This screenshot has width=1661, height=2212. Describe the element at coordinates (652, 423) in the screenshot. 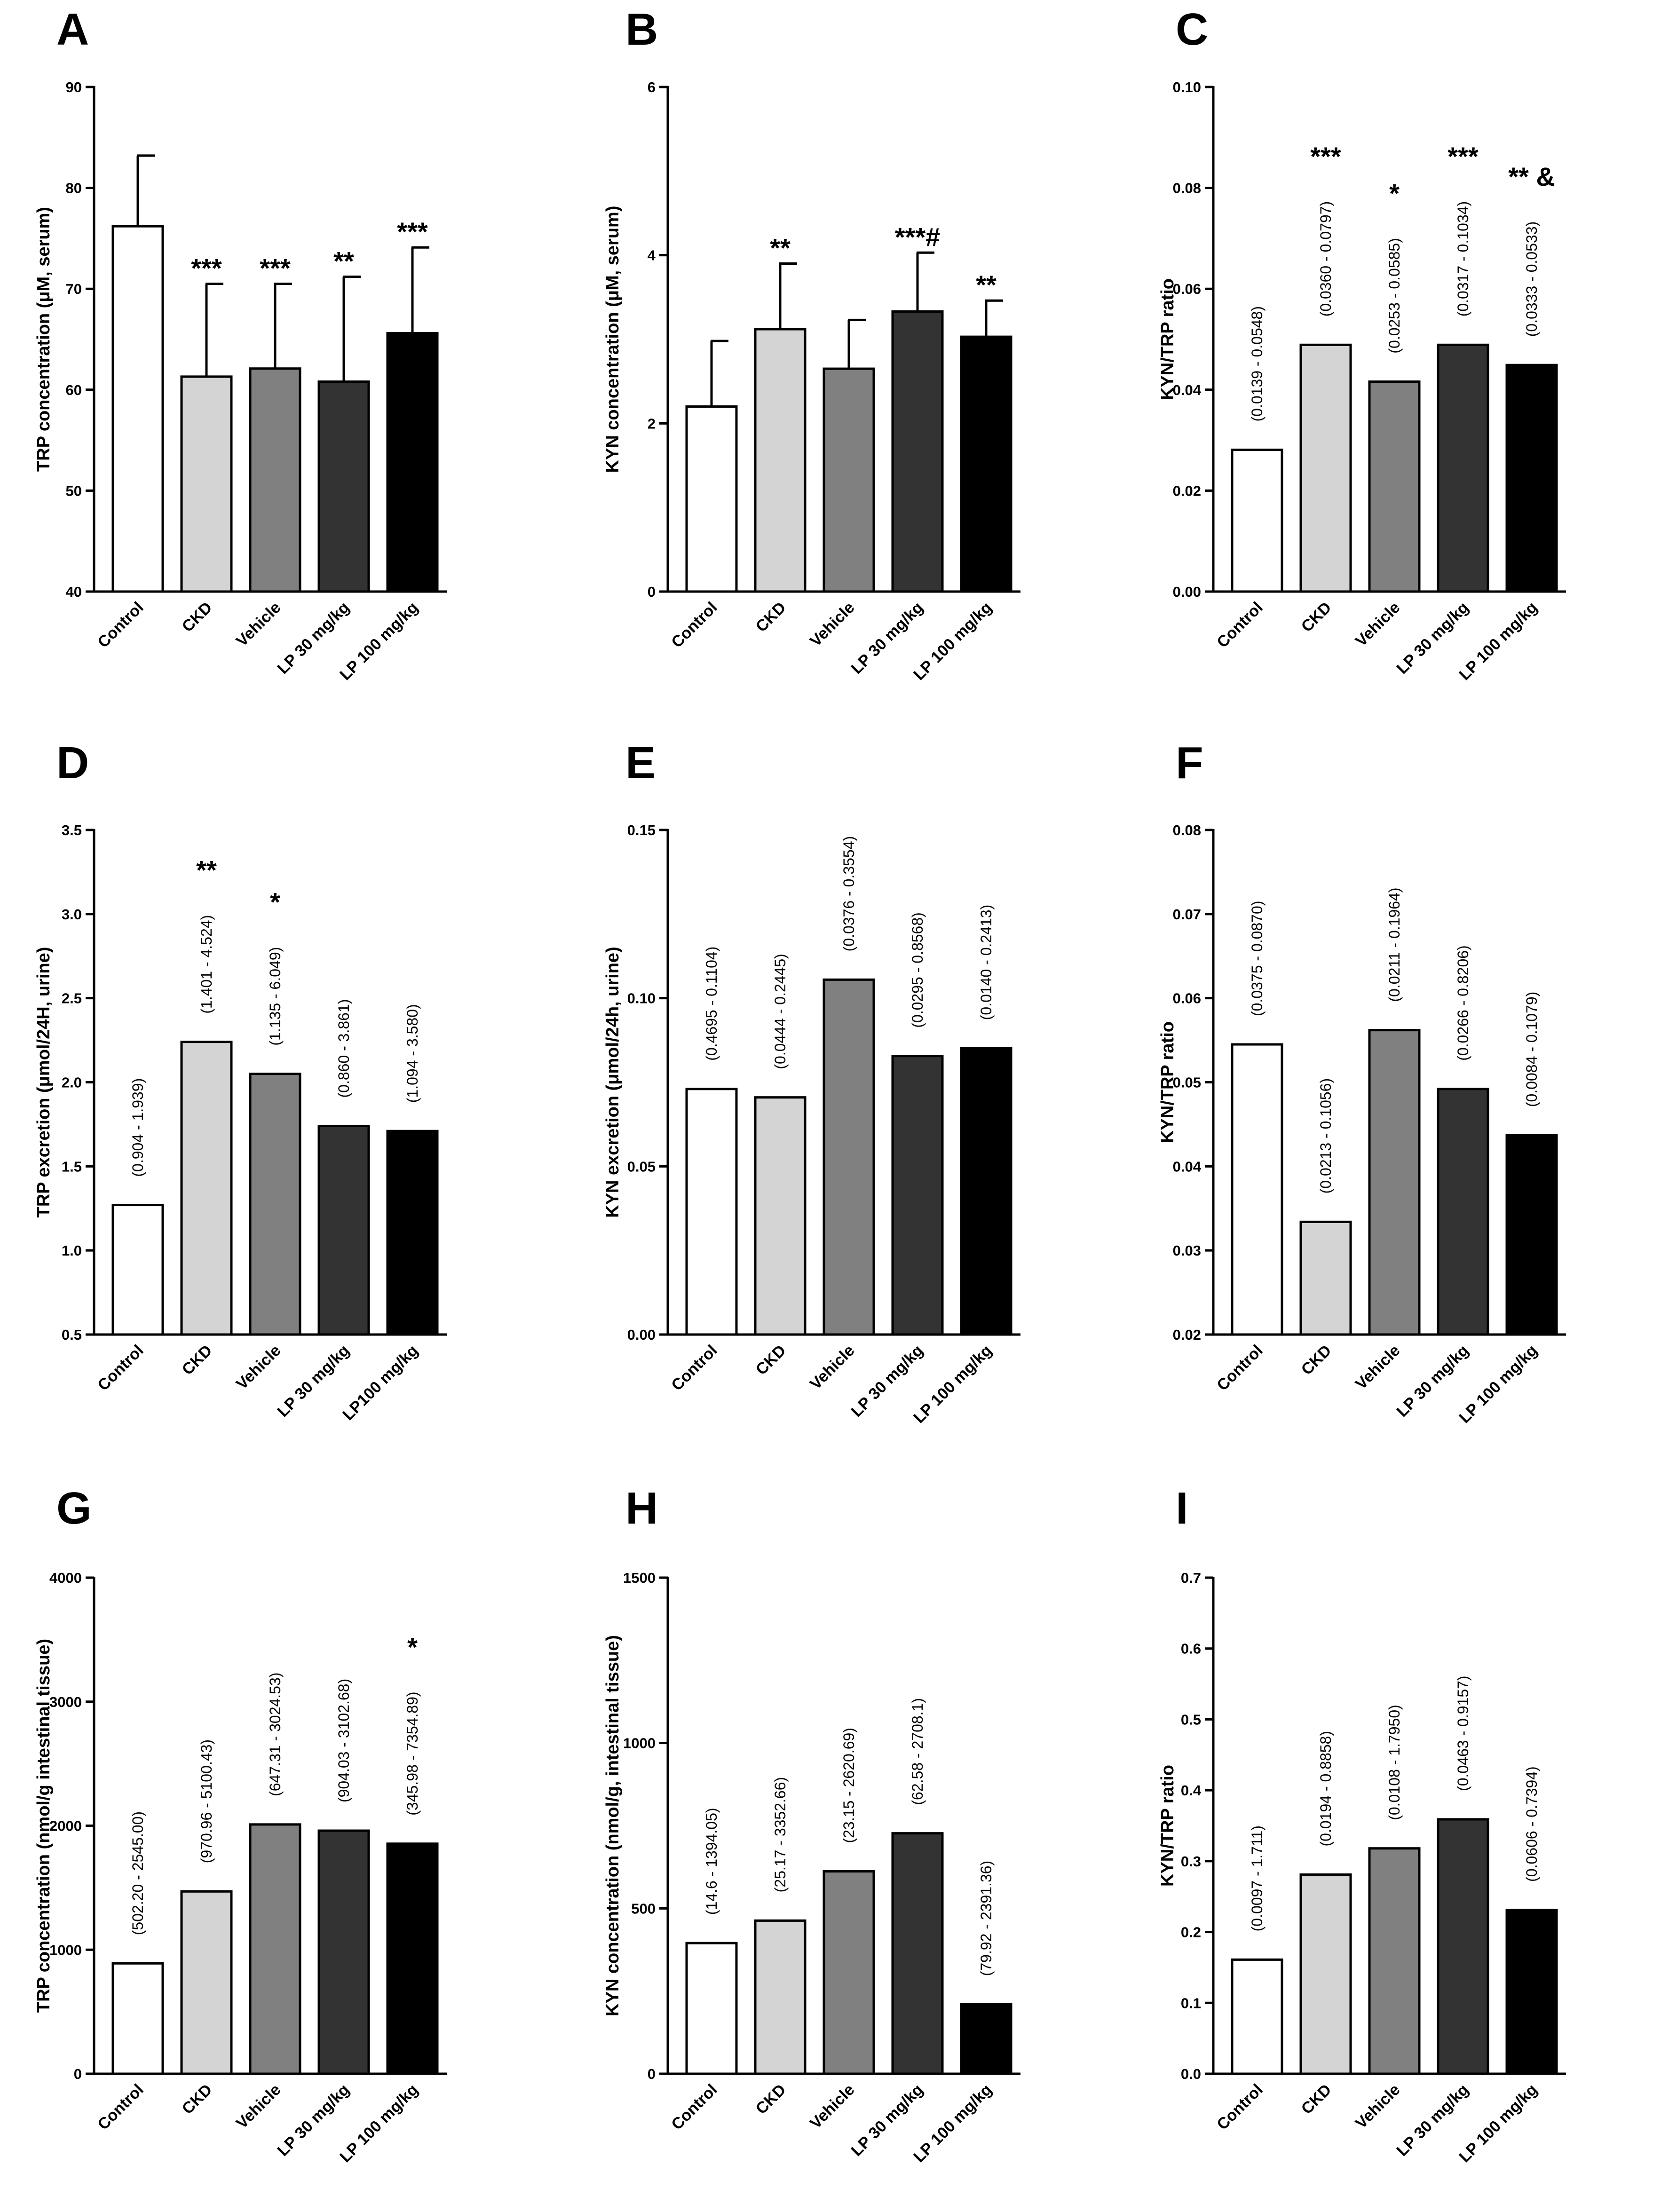

I see `panel-b-ytick-label-1: 2` at that location.